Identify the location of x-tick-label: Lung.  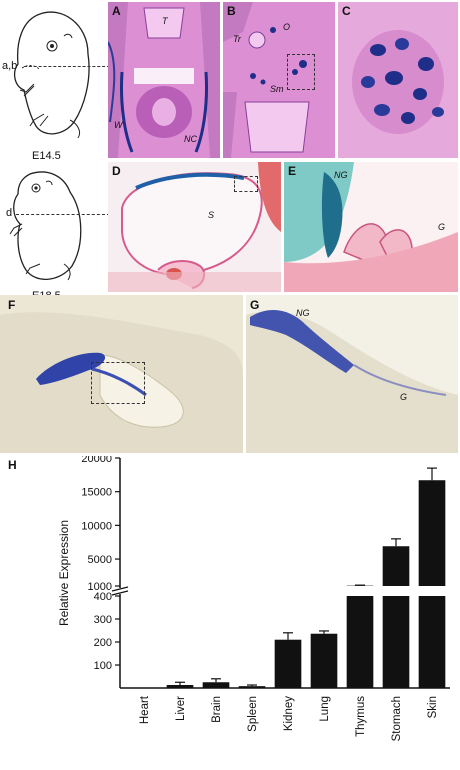
(325, 709).